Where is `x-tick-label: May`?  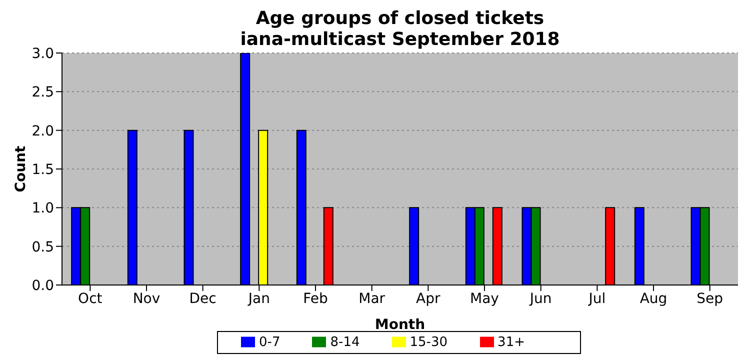
x-tick-label: May is located at coordinates (484, 298).